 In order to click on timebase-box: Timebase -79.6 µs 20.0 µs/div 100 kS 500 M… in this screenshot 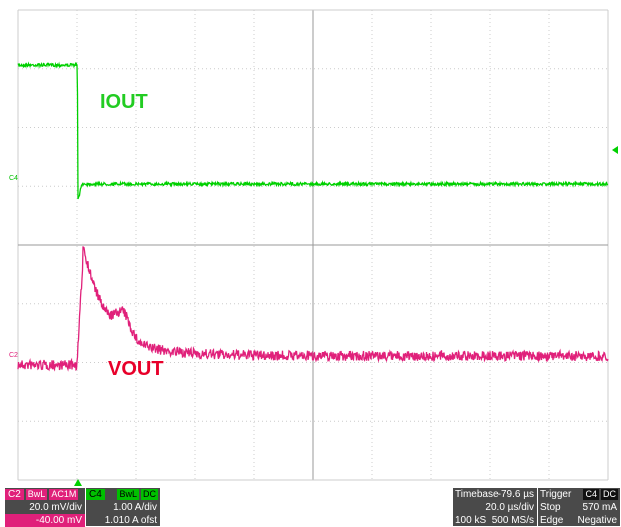, I will do `click(495, 507)`.